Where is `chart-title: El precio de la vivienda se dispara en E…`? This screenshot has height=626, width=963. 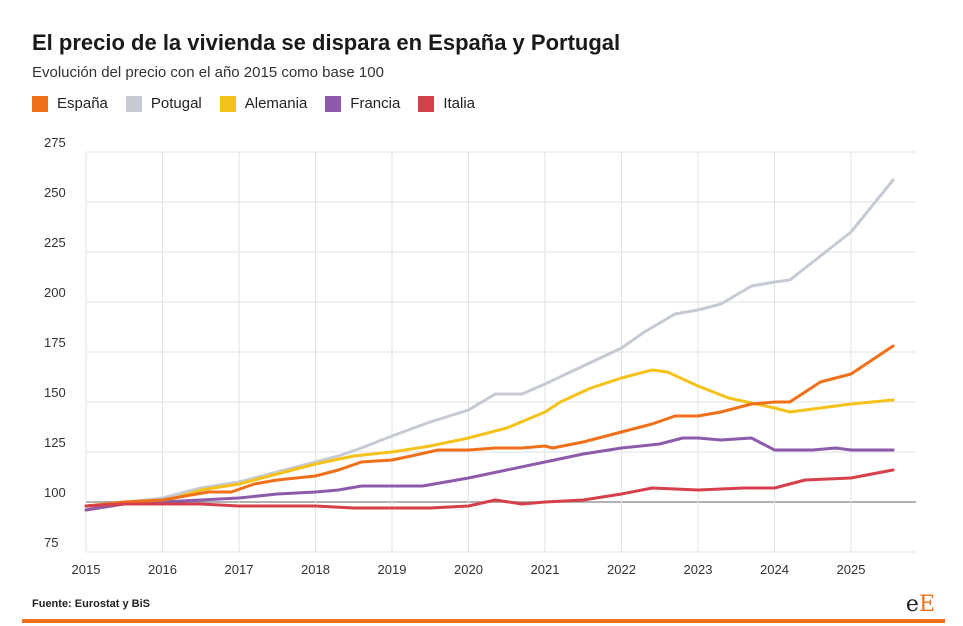 chart-title: El precio de la vivienda se dispara en E… is located at coordinates (326, 42).